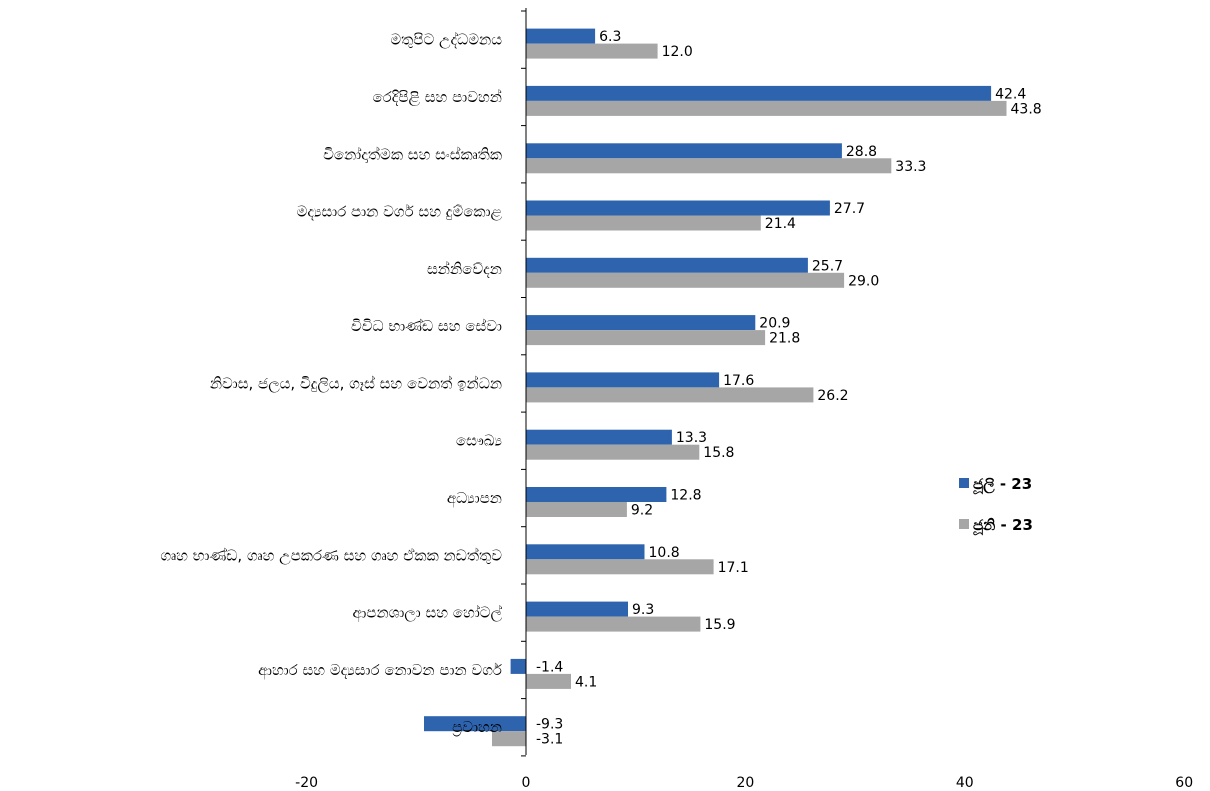 Image resolution: width=1210 pixels, height=791 pixels. I want to click on value-label-june-8: 9.2, so click(642, 511).